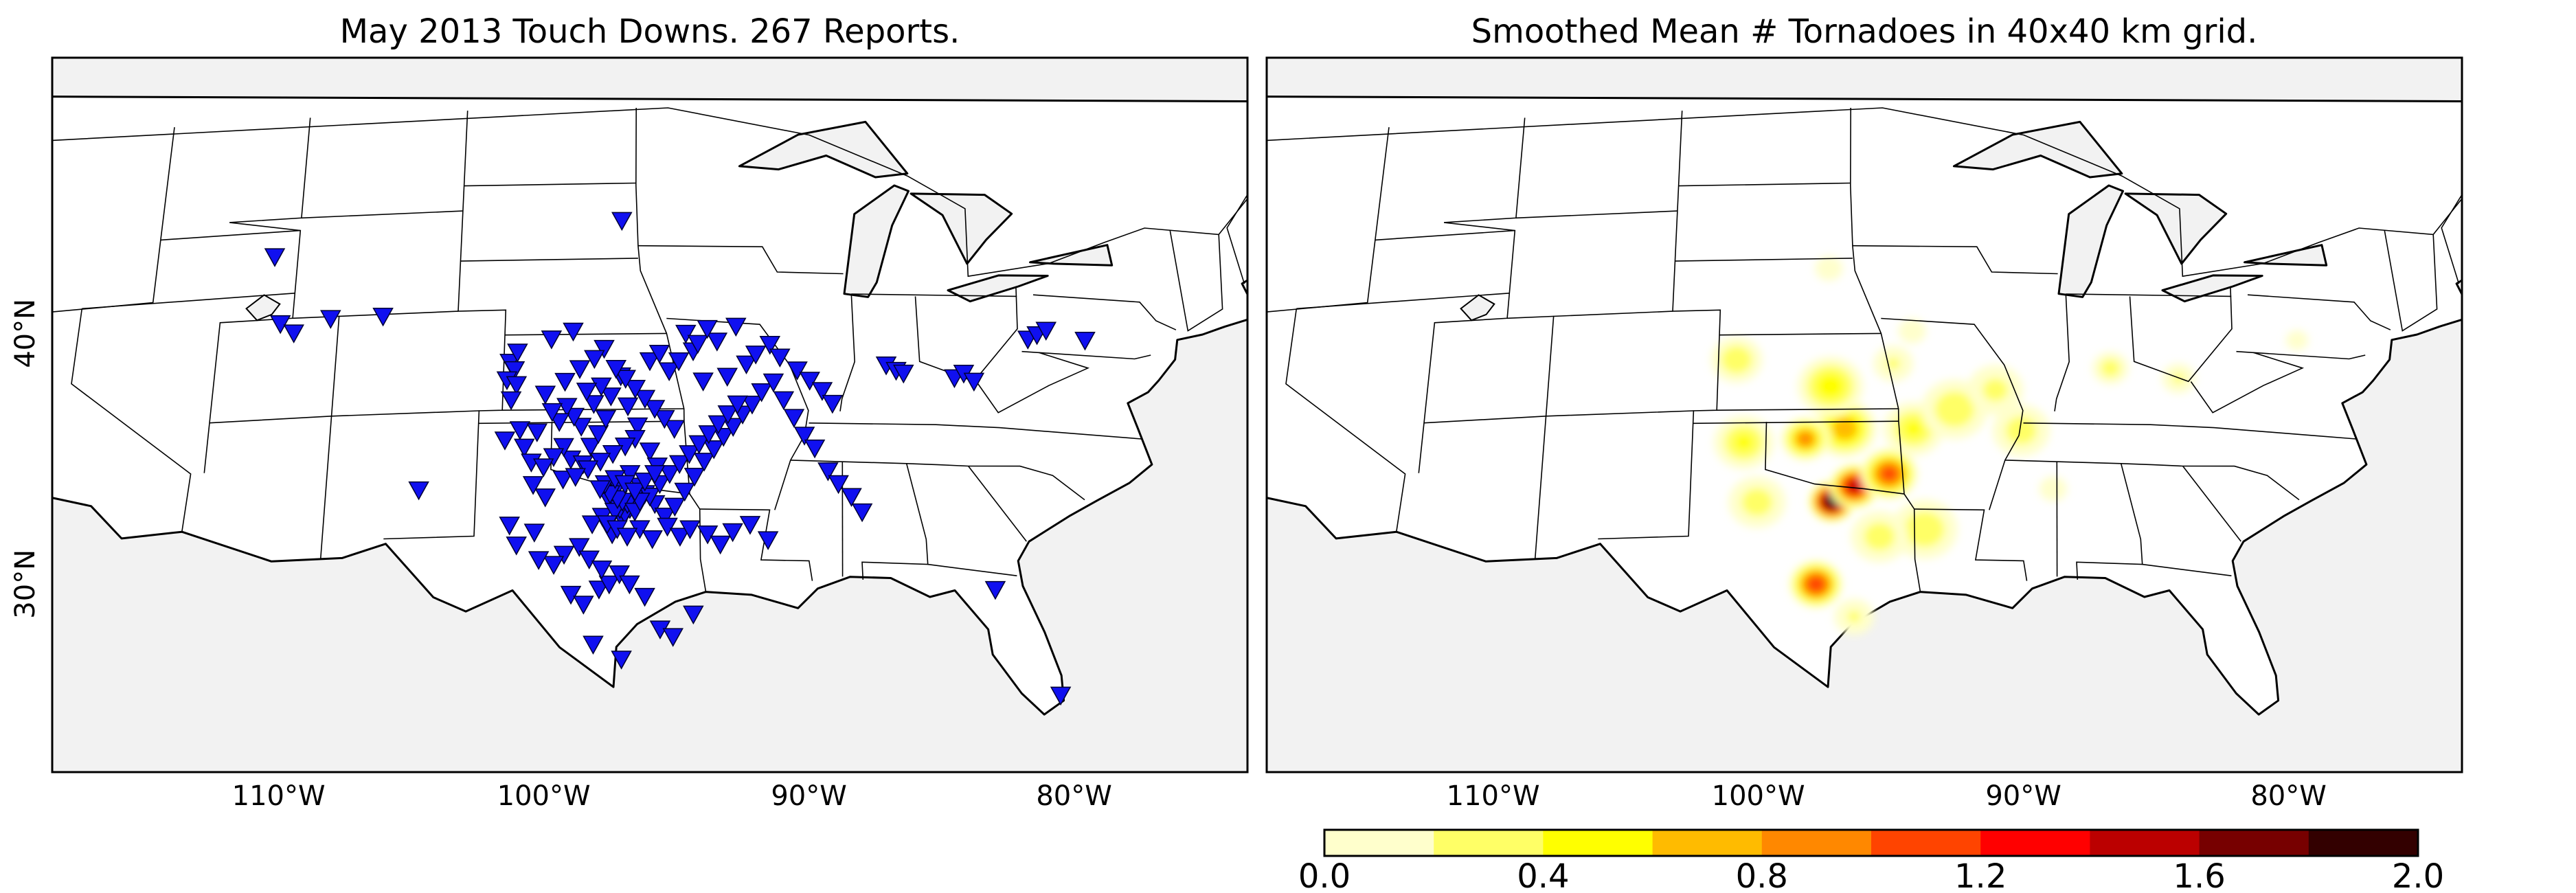  Describe the element at coordinates (1762, 875) in the screenshot. I see `colorbar-tick-label: 0.8` at that location.